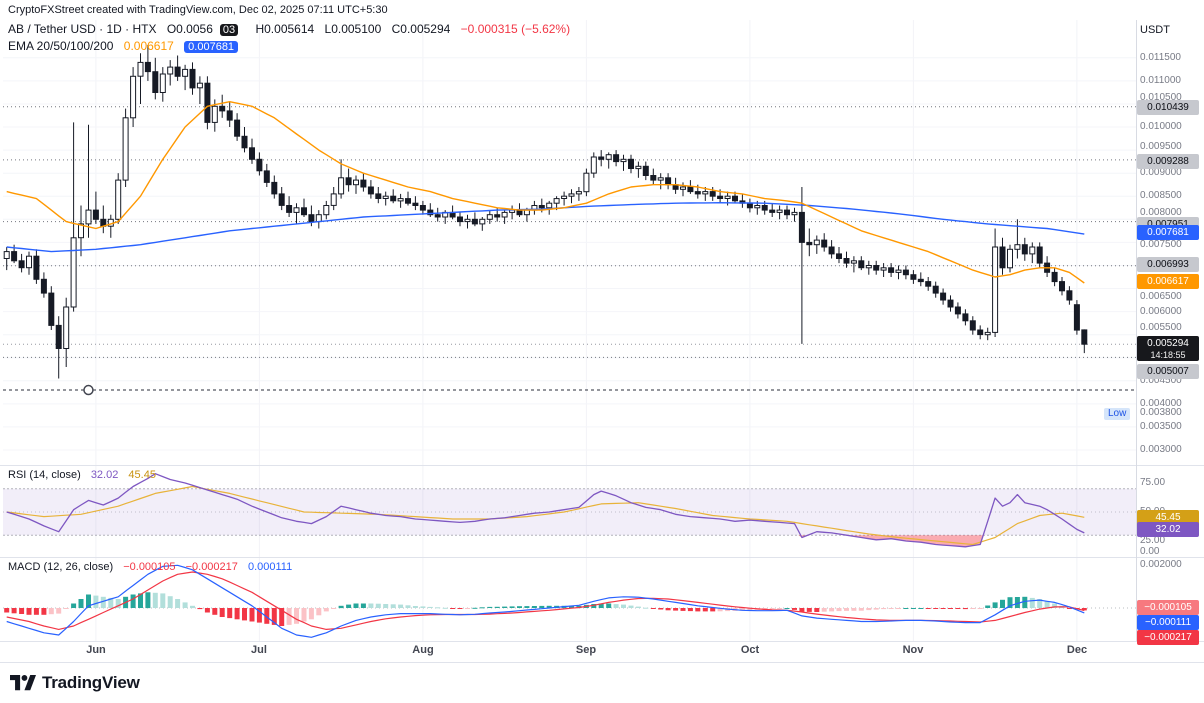  I want to click on rsi-ma-line, so click(545, 515).